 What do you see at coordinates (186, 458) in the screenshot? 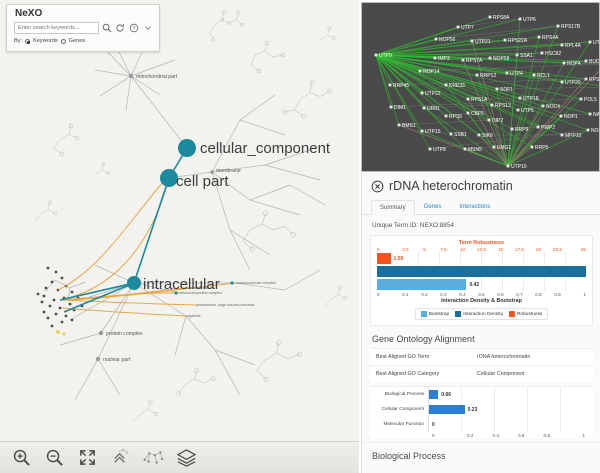
I see `layers-icon` at bounding box center [186, 458].